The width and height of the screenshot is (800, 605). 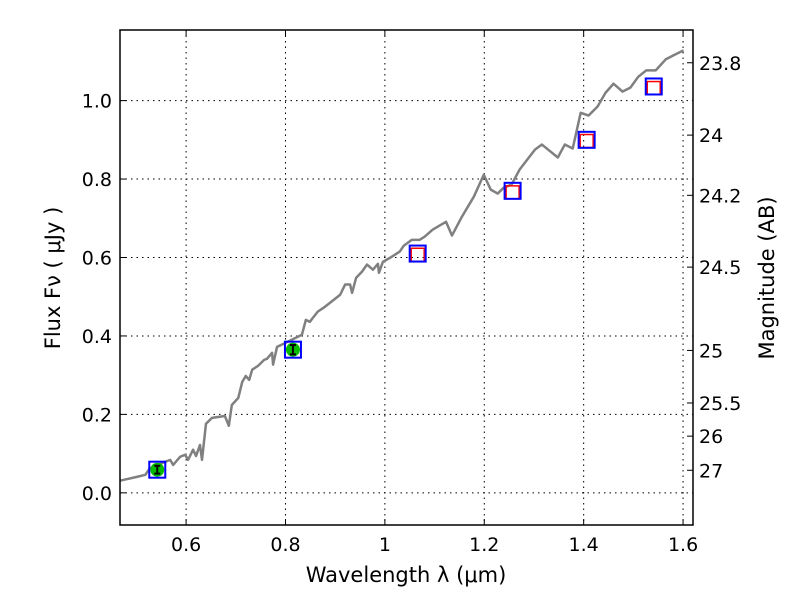 What do you see at coordinates (97, 337) in the screenshot?
I see `y-tick-label: 0.4` at bounding box center [97, 337].